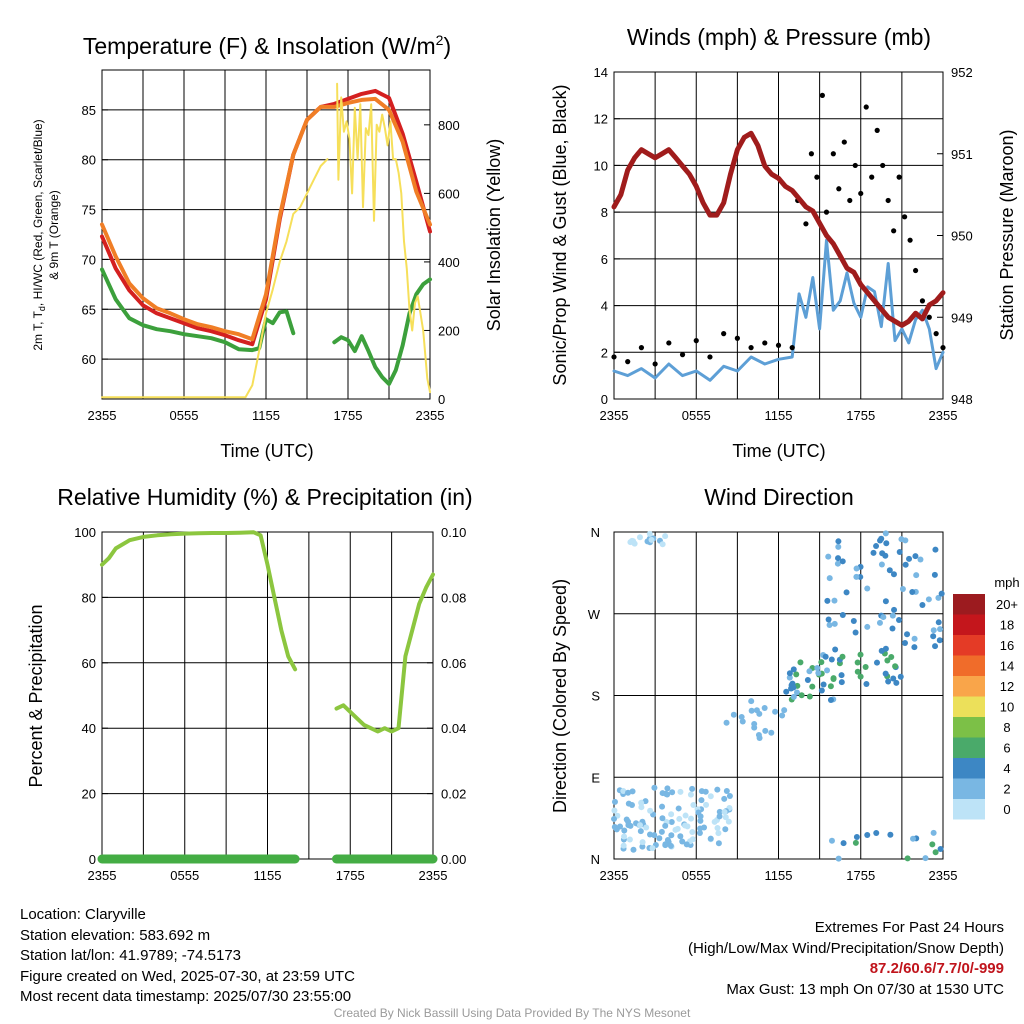 The image size is (1024, 1024). I want to click on y-tick-label: 65, so click(89, 309).